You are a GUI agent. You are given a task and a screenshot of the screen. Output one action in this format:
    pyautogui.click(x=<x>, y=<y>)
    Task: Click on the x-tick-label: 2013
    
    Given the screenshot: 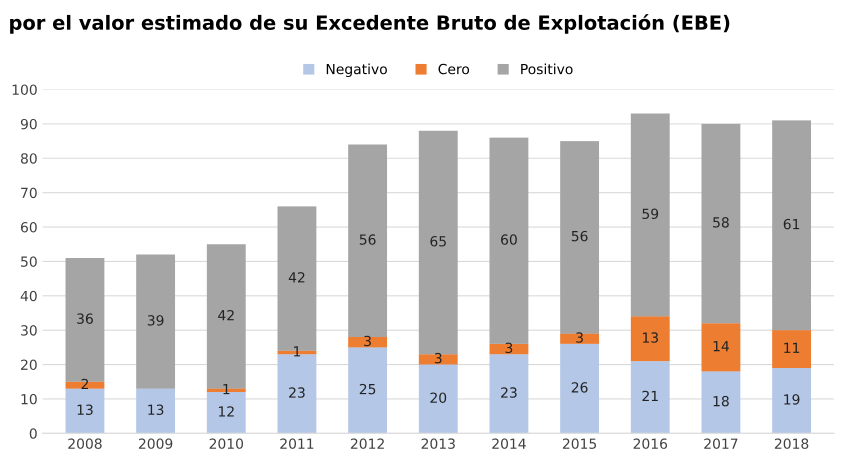 What is the action you would take?
    pyautogui.click(x=438, y=443)
    